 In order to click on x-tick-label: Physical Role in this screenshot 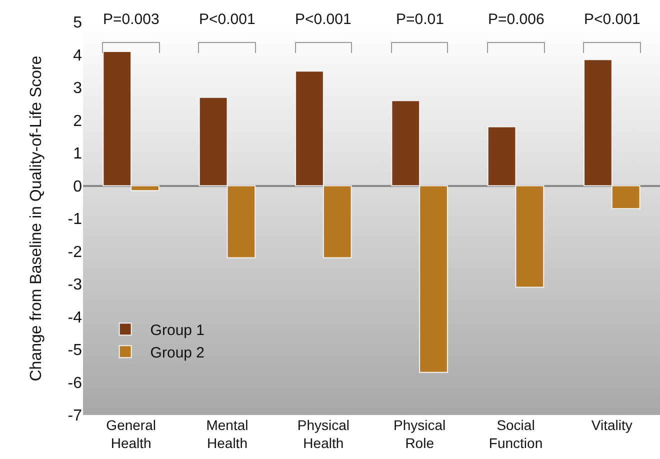, I will do `click(420, 434)`.